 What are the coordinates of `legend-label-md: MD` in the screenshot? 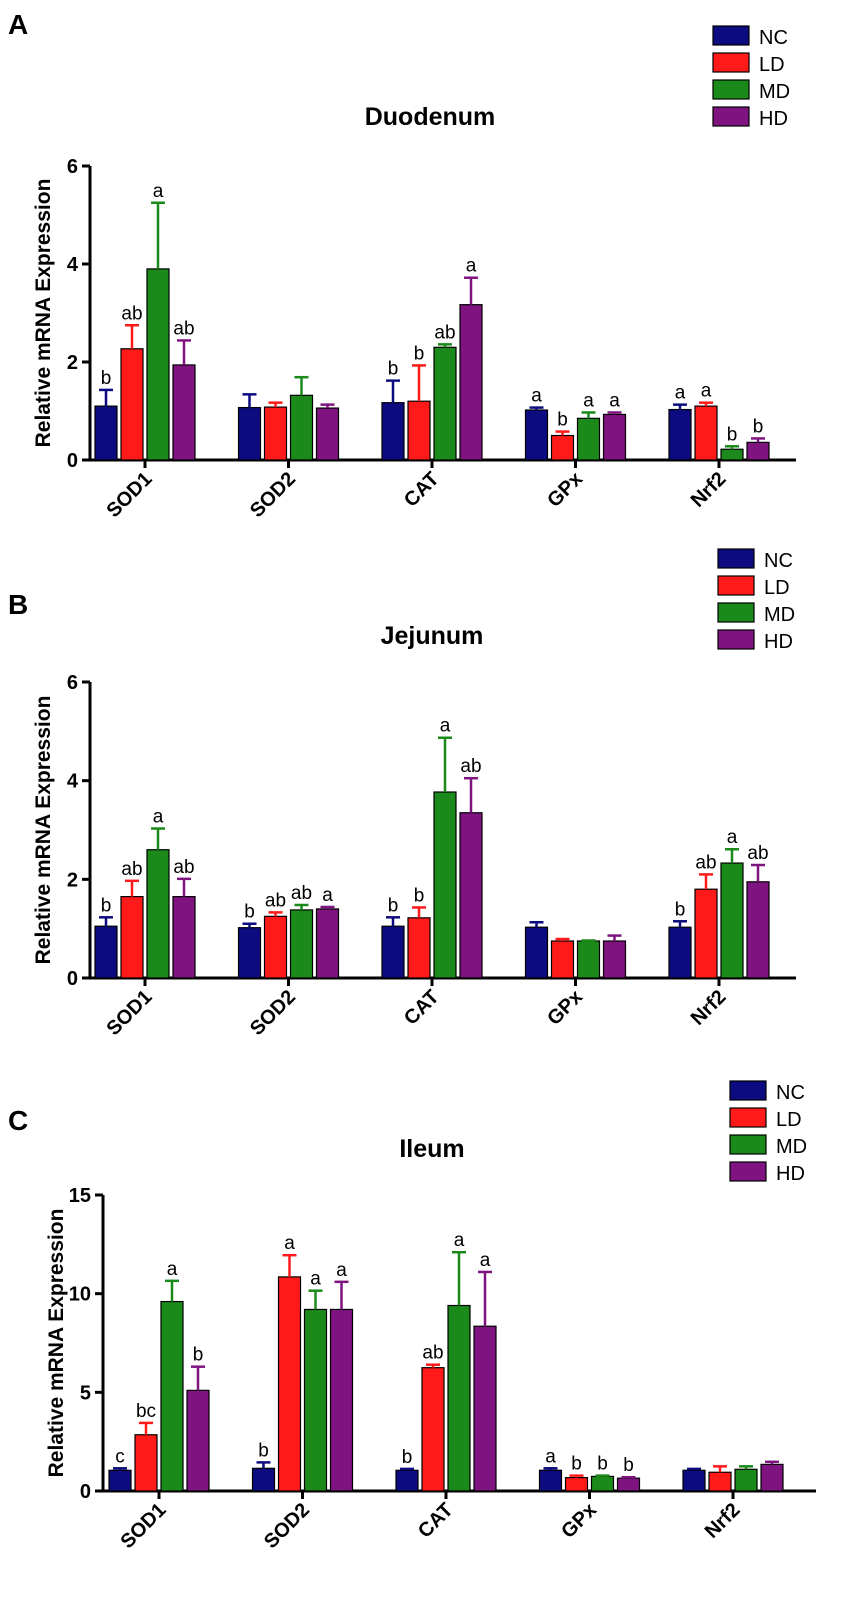 It's located at (774, 92).